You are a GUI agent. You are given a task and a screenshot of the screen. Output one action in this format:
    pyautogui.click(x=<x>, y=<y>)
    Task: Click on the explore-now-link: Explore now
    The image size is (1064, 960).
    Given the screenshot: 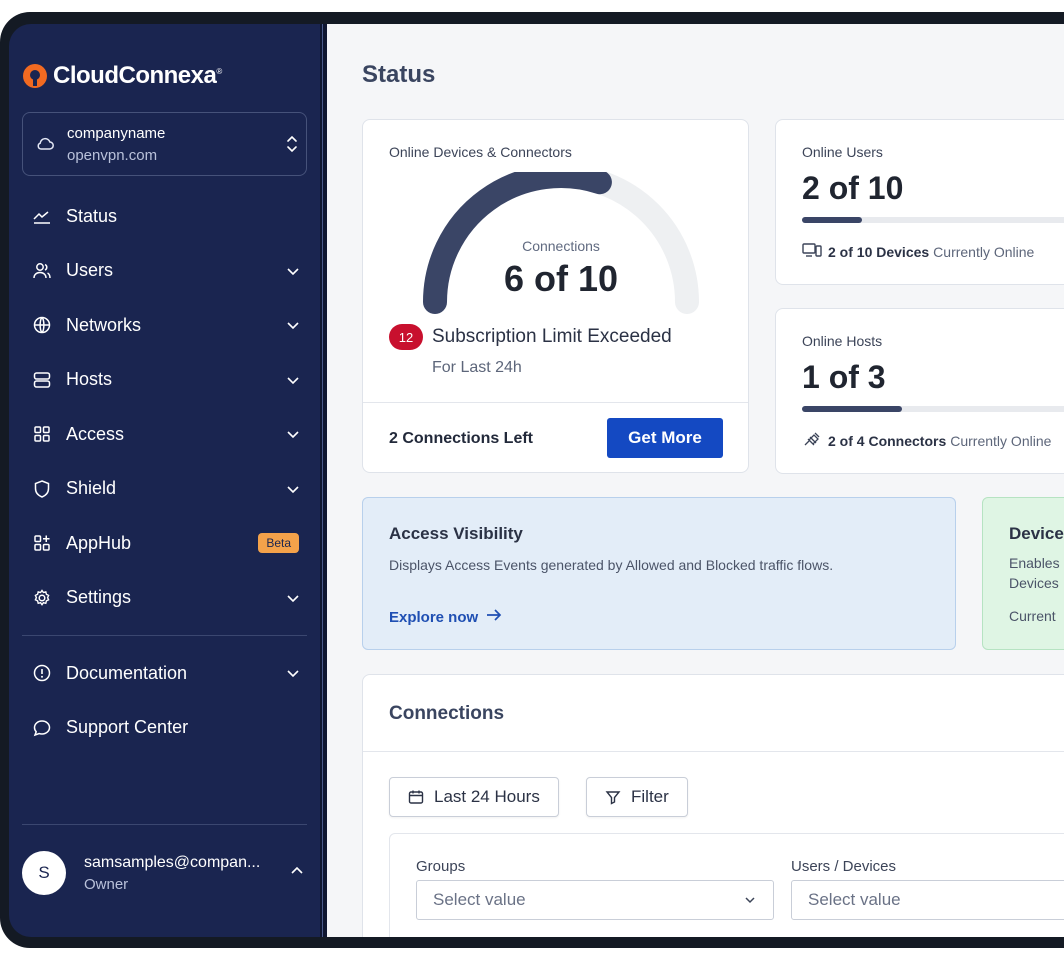 What is the action you would take?
    pyautogui.click(x=445, y=617)
    